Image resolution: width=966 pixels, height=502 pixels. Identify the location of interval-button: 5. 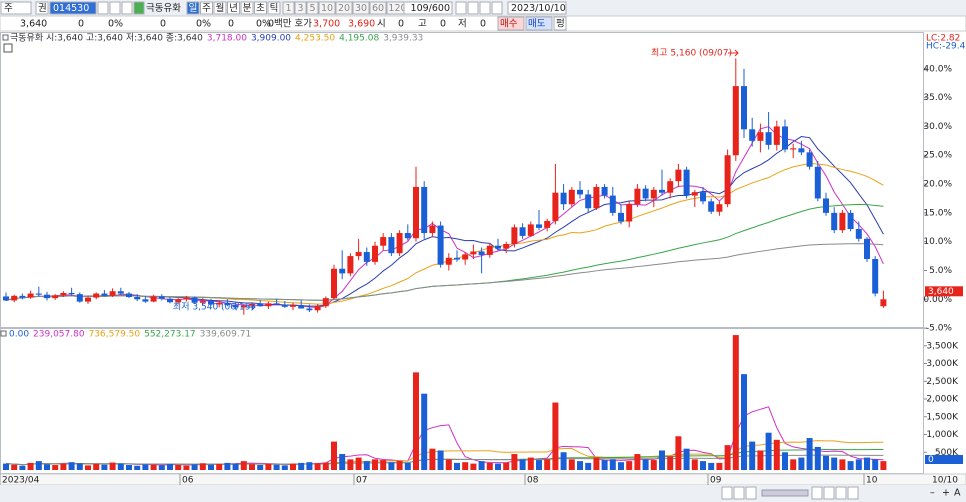
(312, 8).